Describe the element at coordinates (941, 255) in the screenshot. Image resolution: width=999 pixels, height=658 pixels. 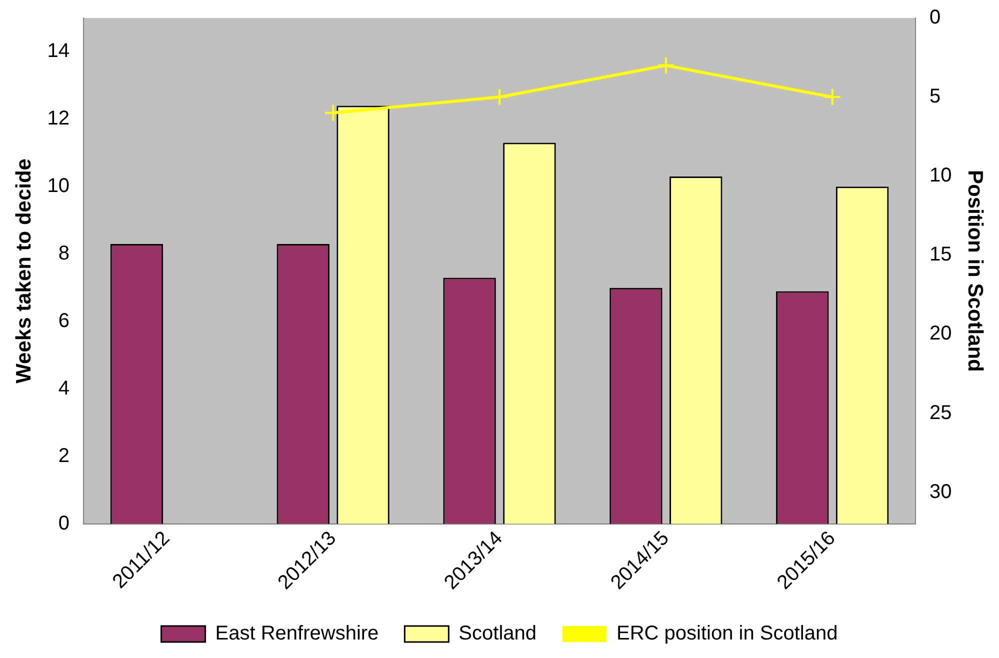
I see `y2-tick-label: 15` at that location.